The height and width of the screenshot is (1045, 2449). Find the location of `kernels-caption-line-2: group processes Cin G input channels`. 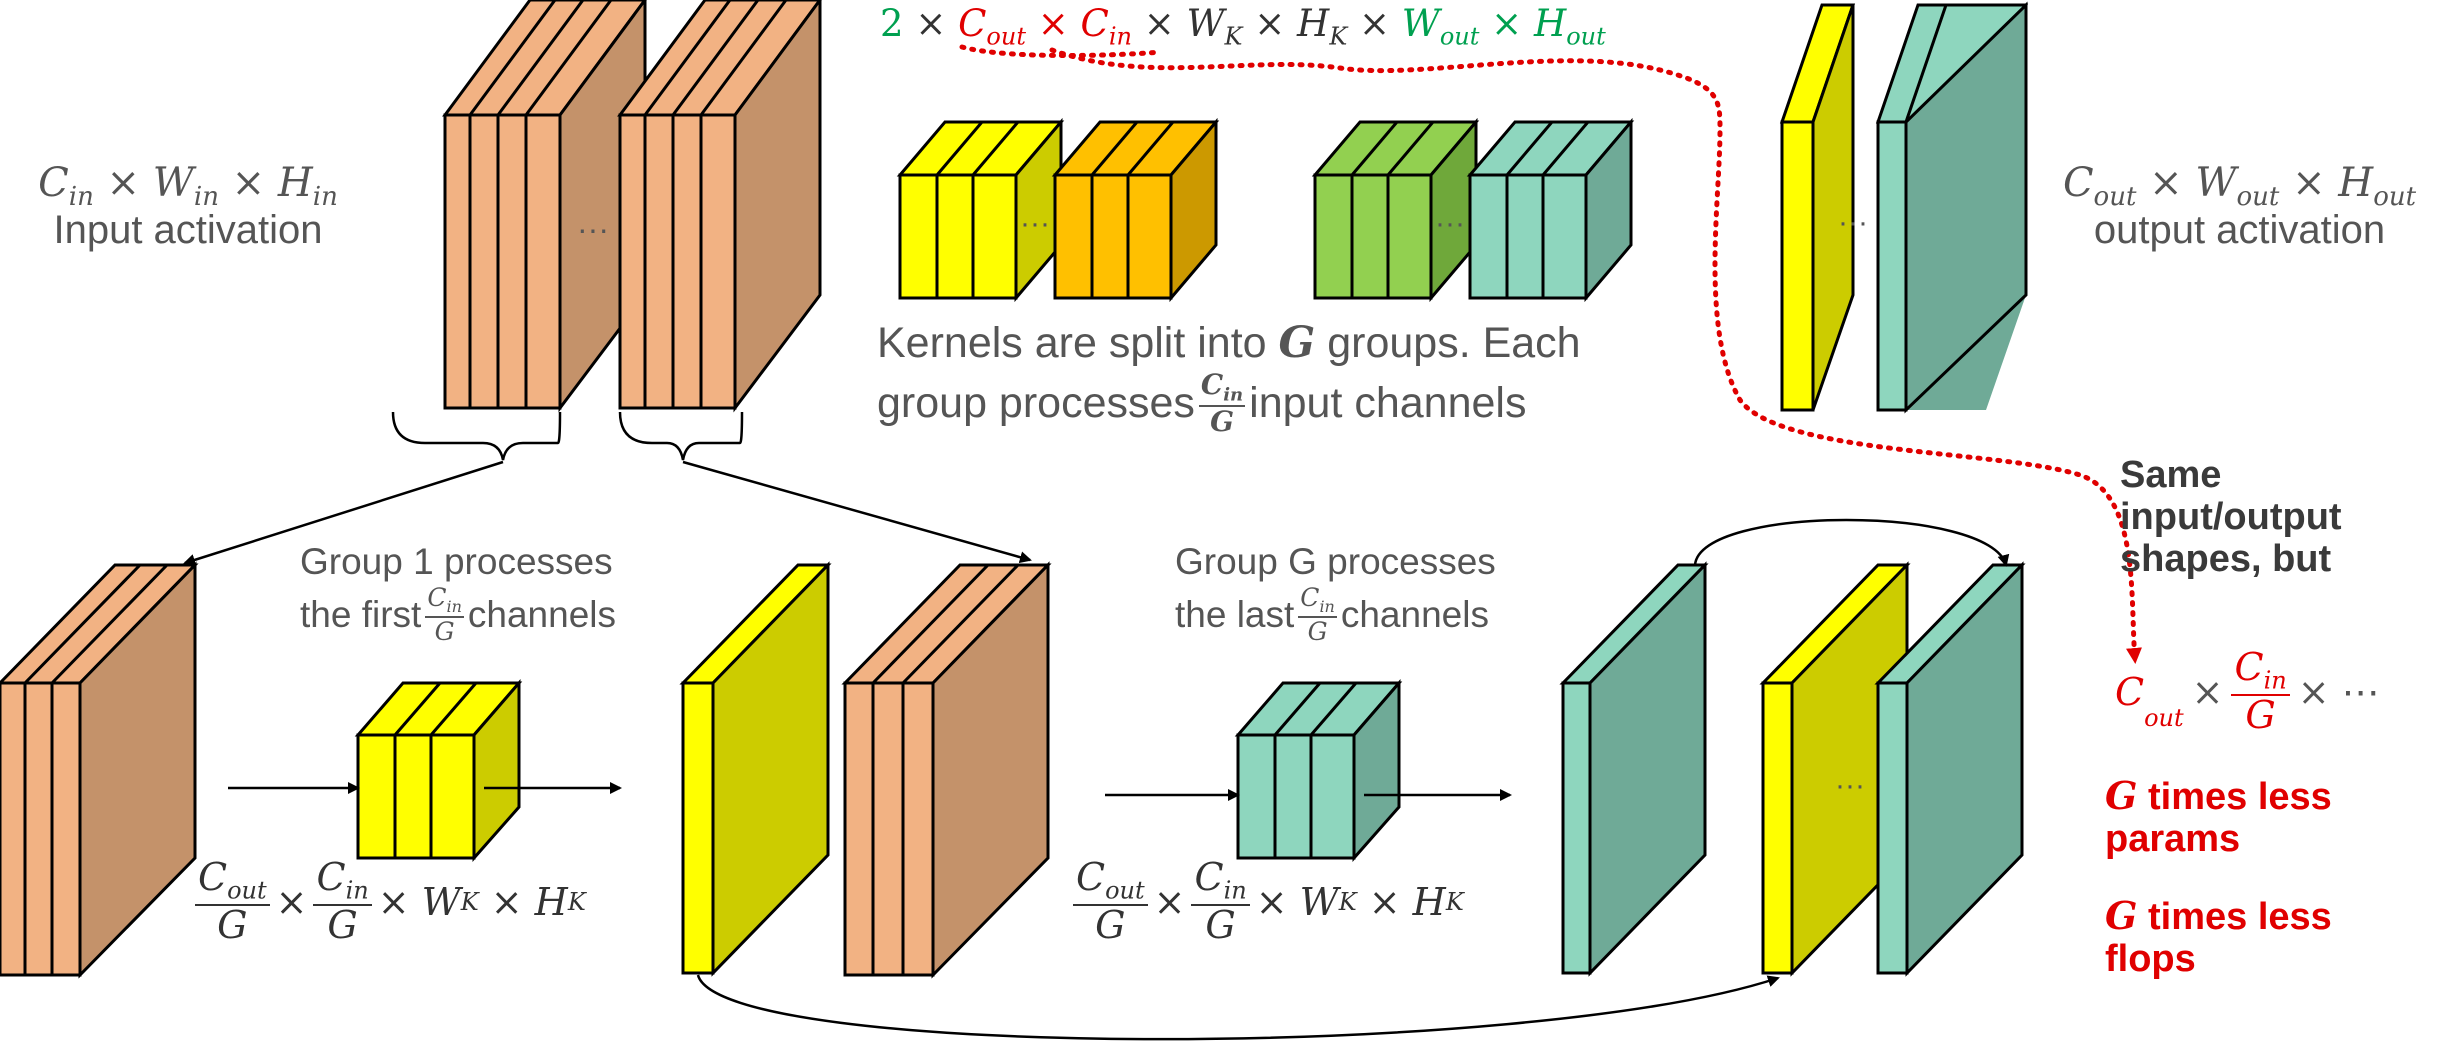

kernels-caption-line-2: group processes Cin G input channels is located at coordinates (1202, 402).